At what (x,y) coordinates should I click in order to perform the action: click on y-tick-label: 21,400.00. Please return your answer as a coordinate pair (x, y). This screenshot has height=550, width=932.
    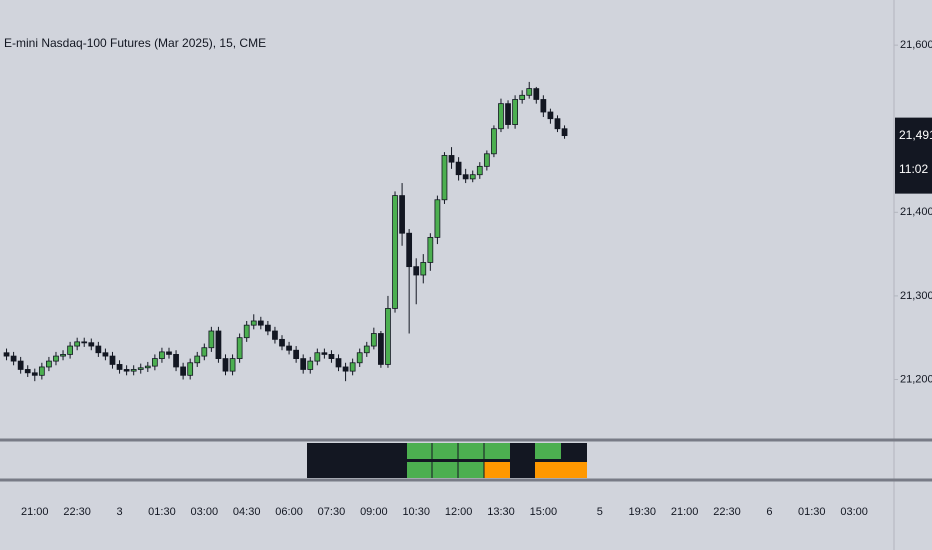
    Looking at the image, I should click on (916, 212).